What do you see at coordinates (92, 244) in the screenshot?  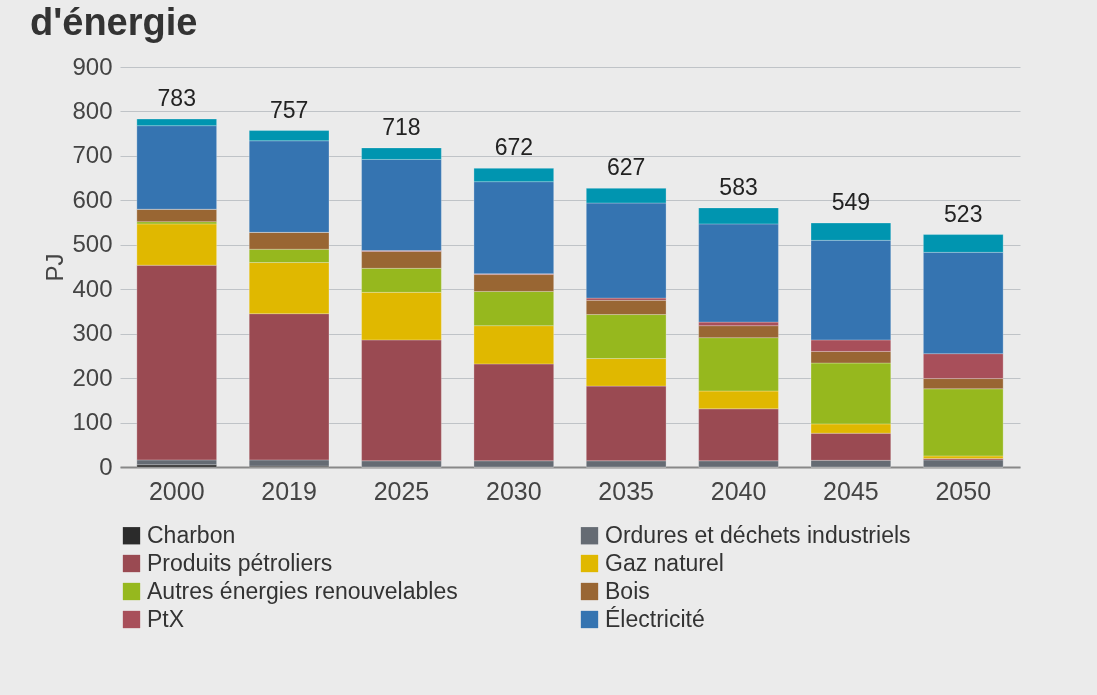 I see `y-tick-label: 500` at bounding box center [92, 244].